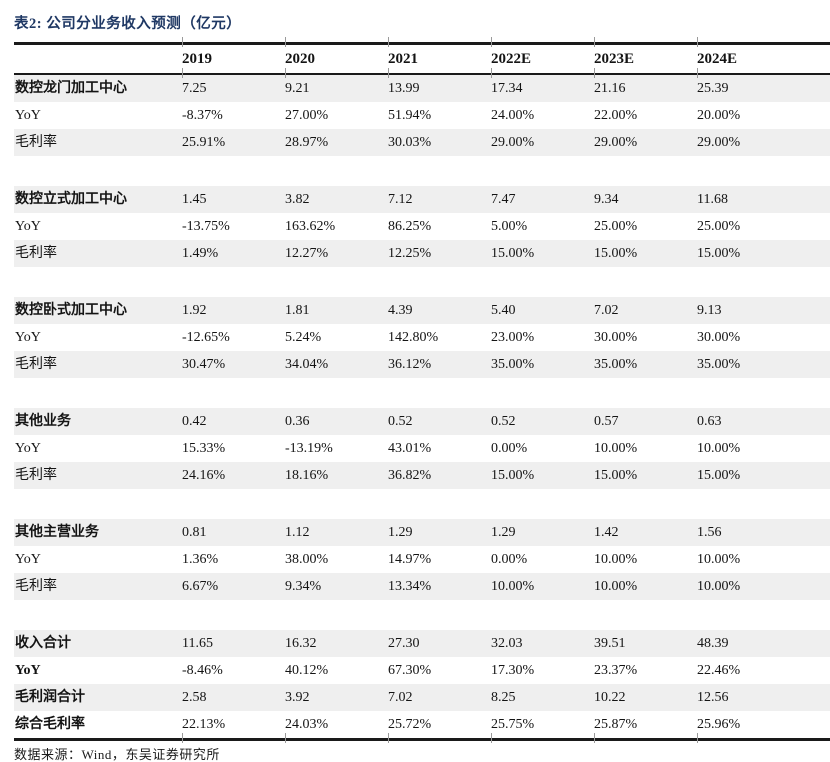  What do you see at coordinates (513, 724) in the screenshot?
I see `value-cell: 25.75%` at bounding box center [513, 724].